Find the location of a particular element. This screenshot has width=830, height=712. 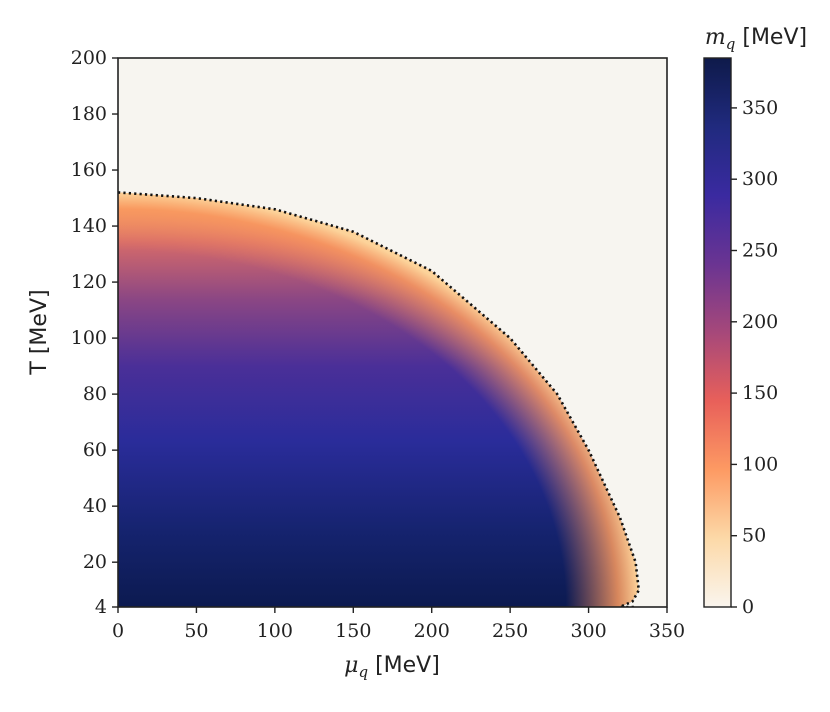

colorbar-tick-label: 250 is located at coordinates (760, 251).